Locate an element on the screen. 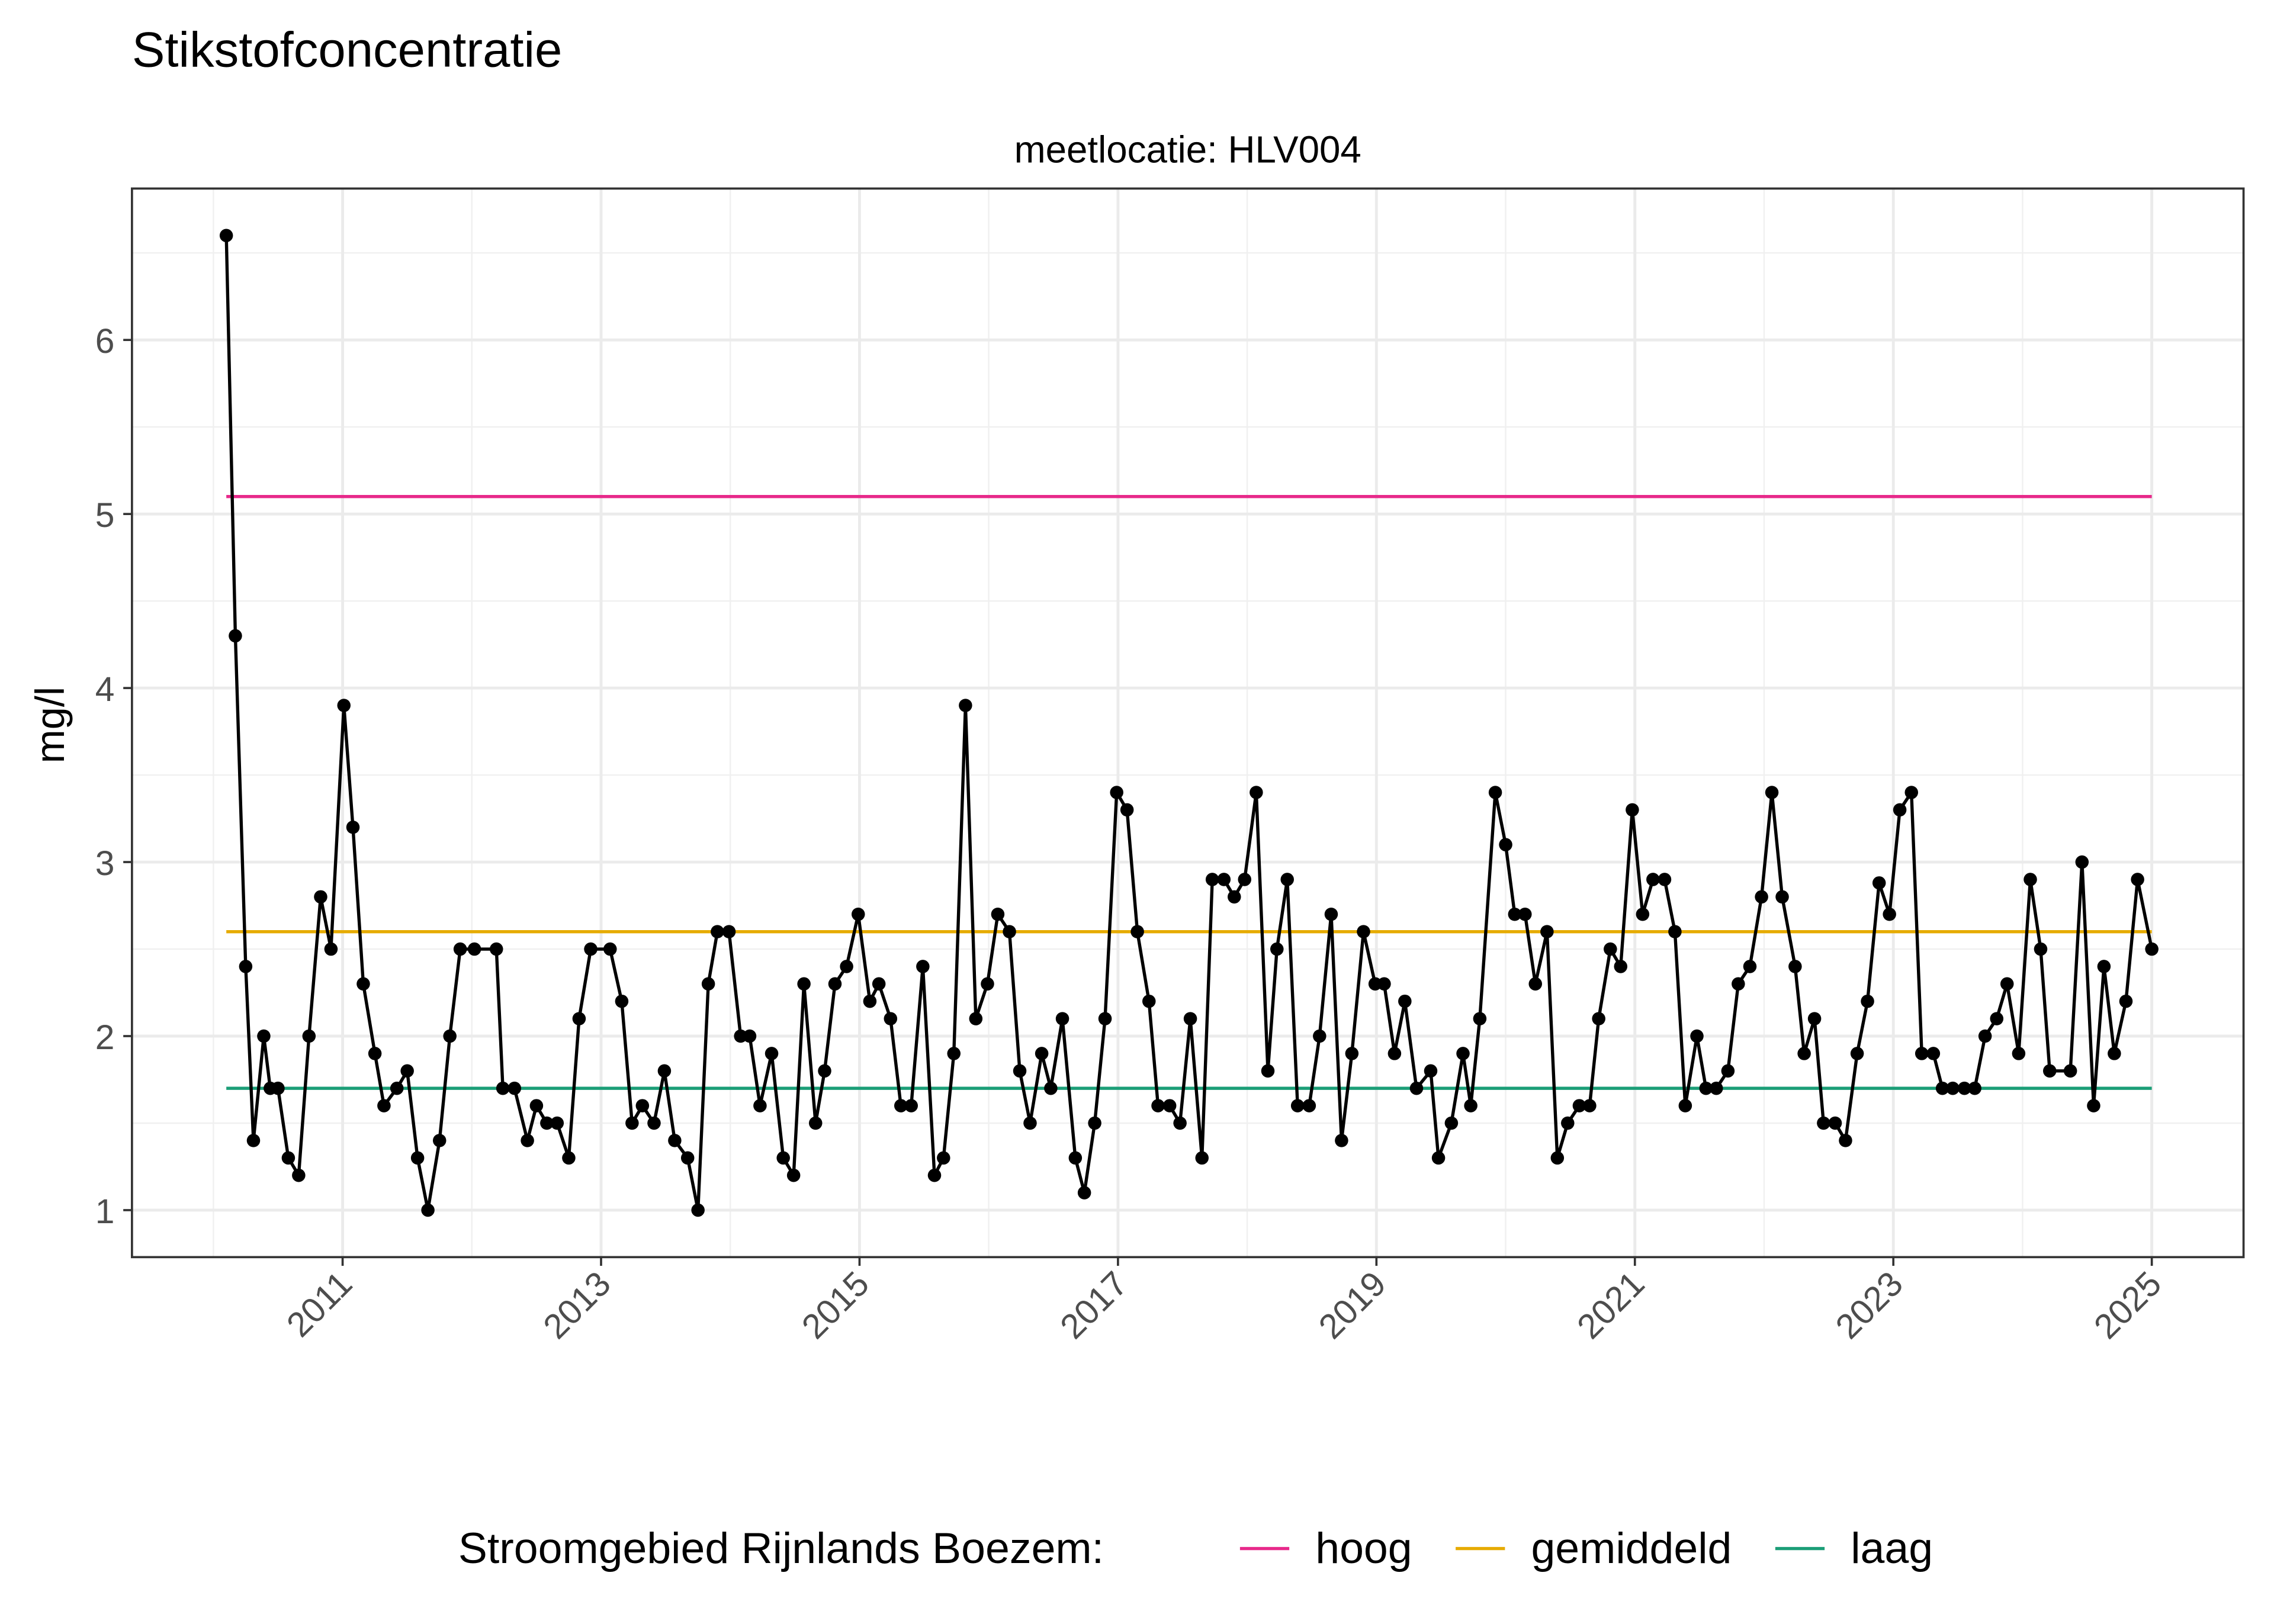  y-tick-label: 2 is located at coordinates (105, 1037).